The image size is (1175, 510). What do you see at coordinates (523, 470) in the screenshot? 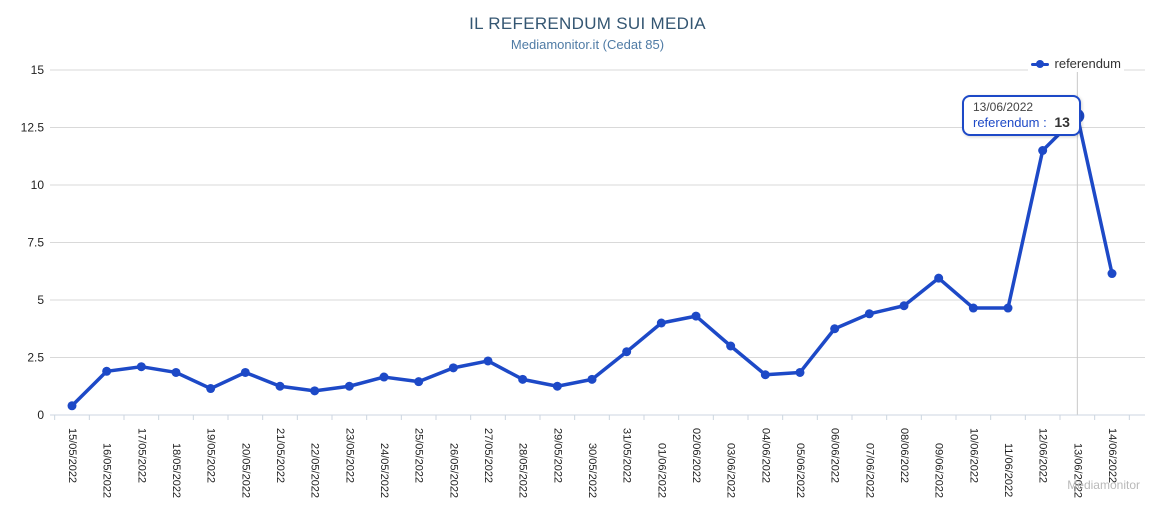
I see `x-axis-label: 28/05/2022` at bounding box center [523, 470].